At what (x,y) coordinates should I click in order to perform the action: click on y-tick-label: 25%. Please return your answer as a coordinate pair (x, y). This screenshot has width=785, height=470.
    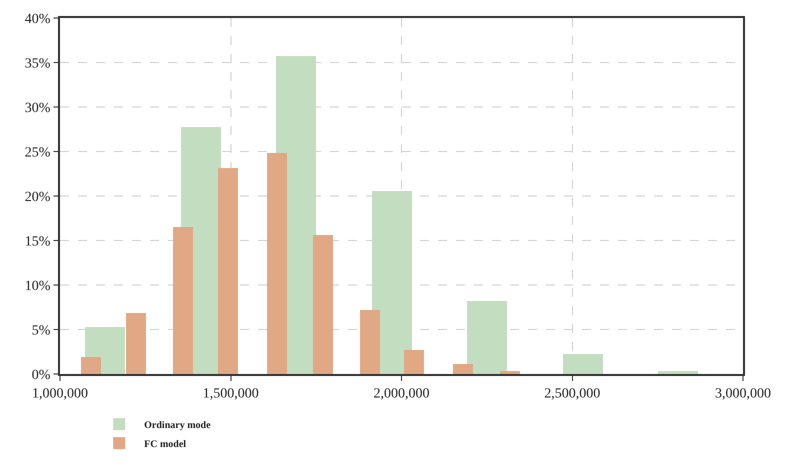
    Looking at the image, I should click on (37, 152).